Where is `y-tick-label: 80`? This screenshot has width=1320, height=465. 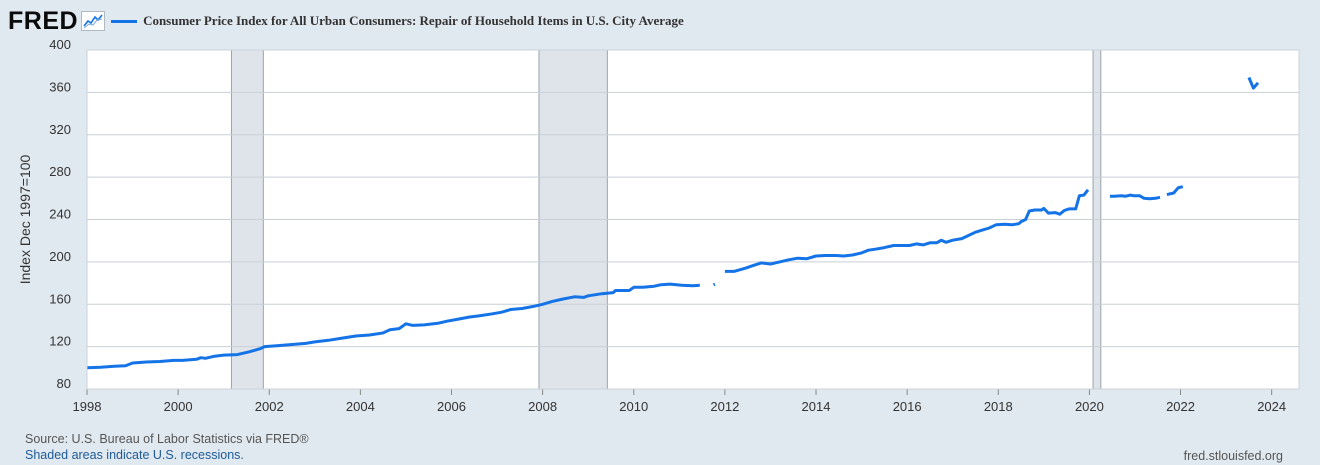
y-tick-label: 80 is located at coordinates (64, 383).